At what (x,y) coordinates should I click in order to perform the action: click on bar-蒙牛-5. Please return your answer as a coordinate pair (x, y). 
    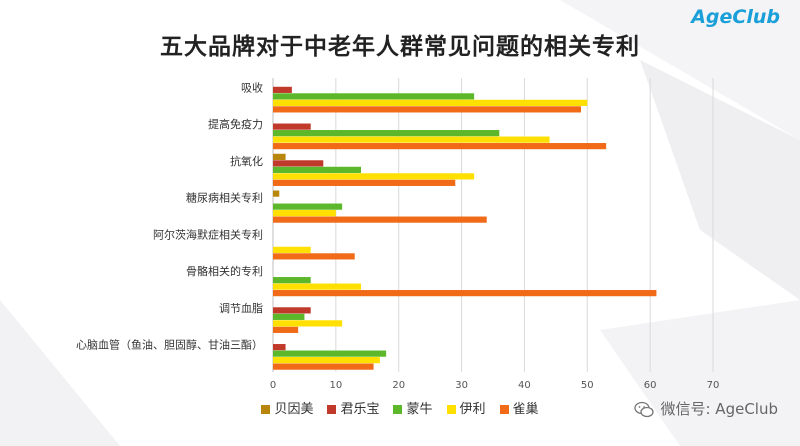
    Looking at the image, I should click on (292, 280).